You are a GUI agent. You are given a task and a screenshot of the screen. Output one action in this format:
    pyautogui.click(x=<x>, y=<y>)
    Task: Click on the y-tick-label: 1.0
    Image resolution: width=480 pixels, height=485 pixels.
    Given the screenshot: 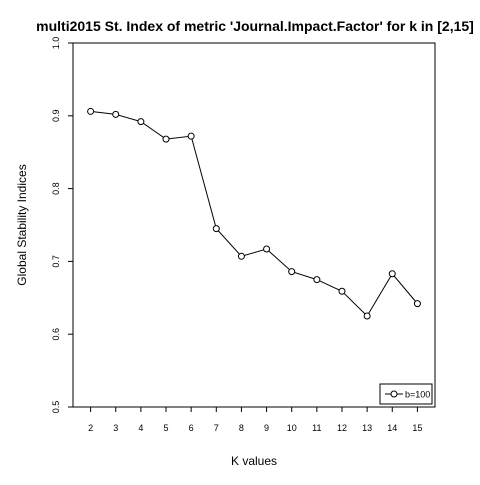 What is the action you would take?
    pyautogui.click(x=56, y=43)
    